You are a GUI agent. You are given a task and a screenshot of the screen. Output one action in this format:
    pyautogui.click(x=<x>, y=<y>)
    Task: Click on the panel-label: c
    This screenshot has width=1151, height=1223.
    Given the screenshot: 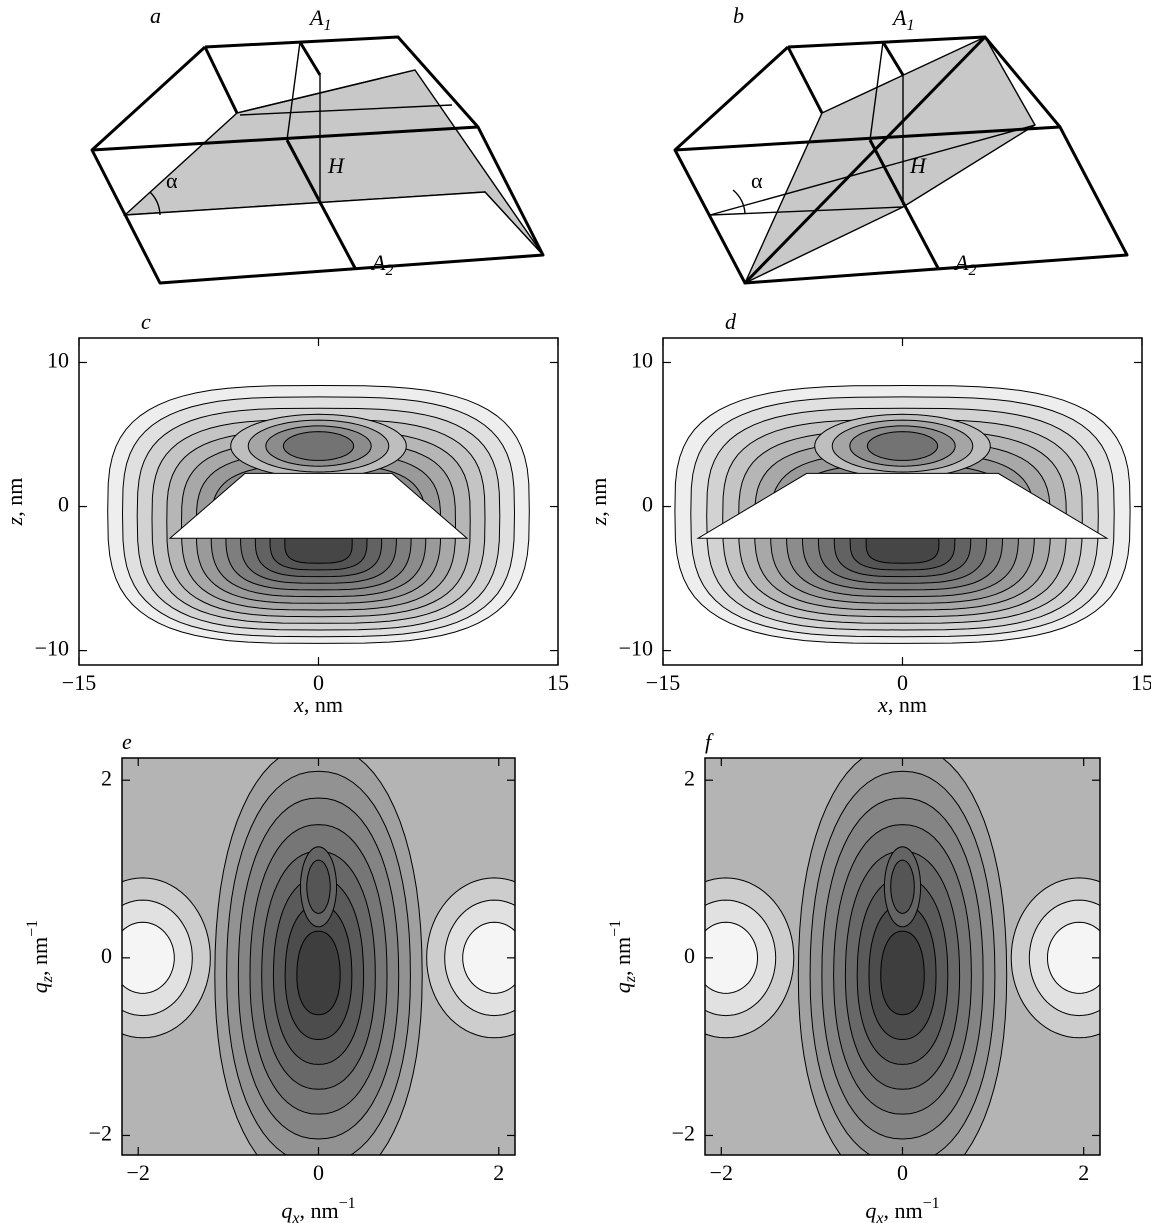 What is the action you would take?
    pyautogui.click(x=146, y=321)
    